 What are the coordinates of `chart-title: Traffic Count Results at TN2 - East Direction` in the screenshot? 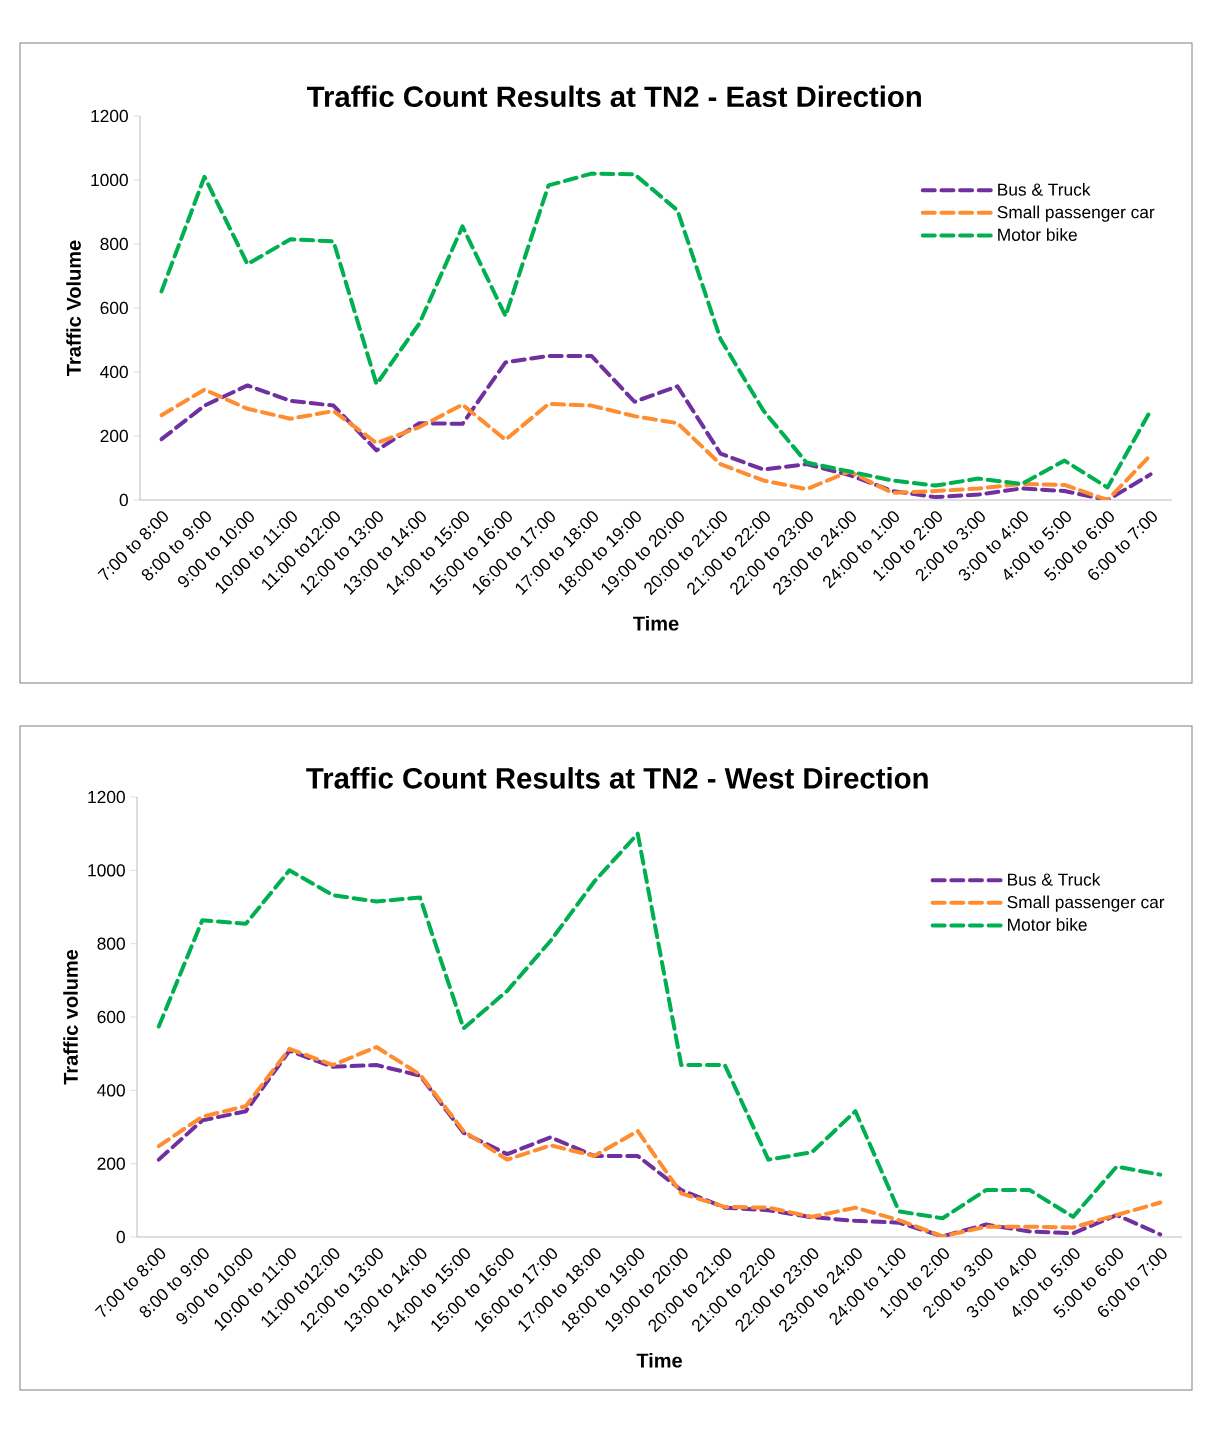 It's located at (614, 96).